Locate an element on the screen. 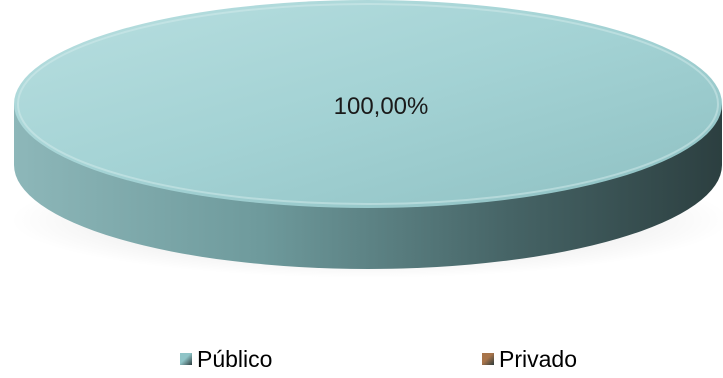 This screenshot has width=723, height=378. legend-item-privado: Privado is located at coordinates (529, 359).